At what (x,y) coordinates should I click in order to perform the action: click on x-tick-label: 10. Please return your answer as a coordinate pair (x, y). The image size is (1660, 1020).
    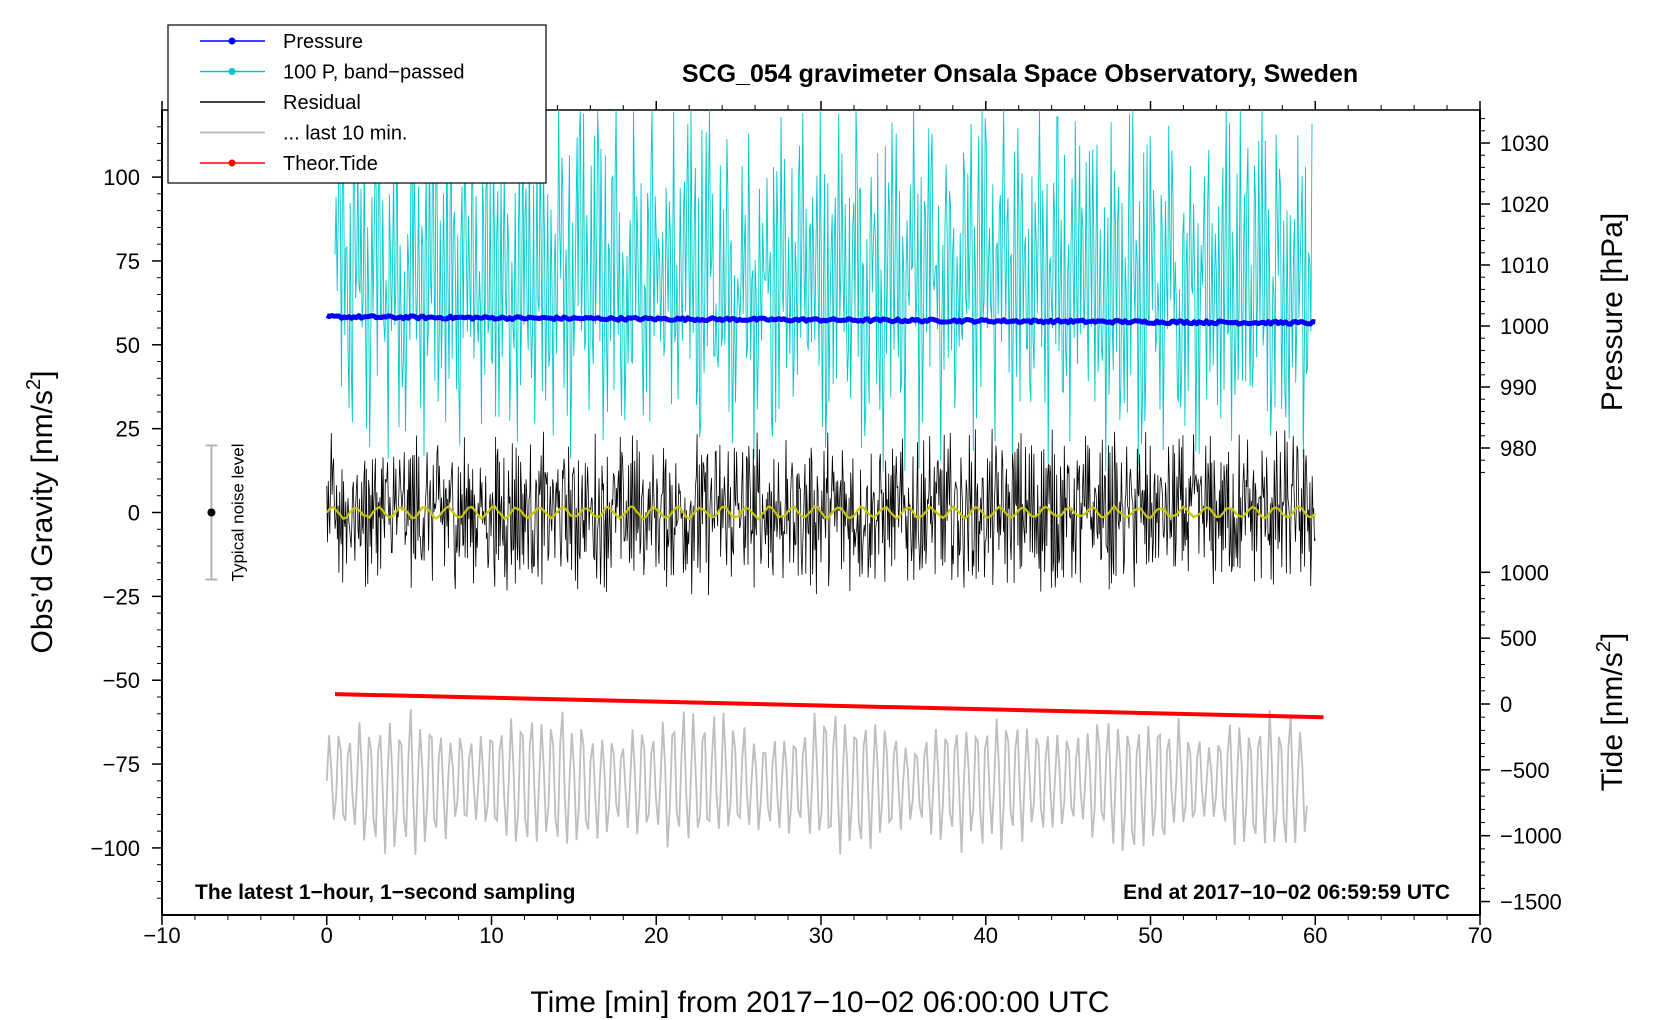
    Looking at the image, I should click on (491, 935).